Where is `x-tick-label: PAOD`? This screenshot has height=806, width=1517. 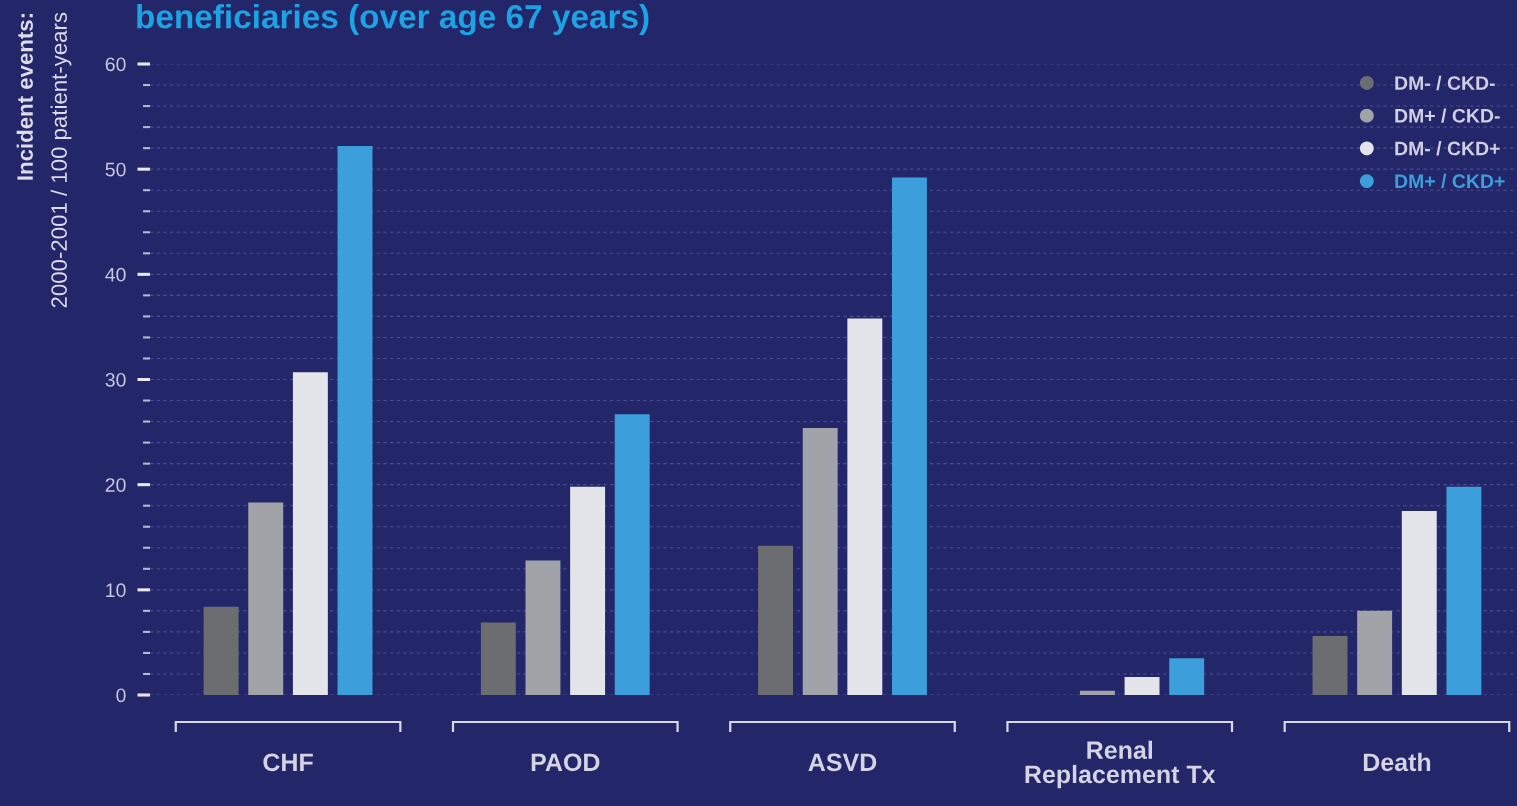
x-tick-label: PAOD is located at coordinates (565, 762).